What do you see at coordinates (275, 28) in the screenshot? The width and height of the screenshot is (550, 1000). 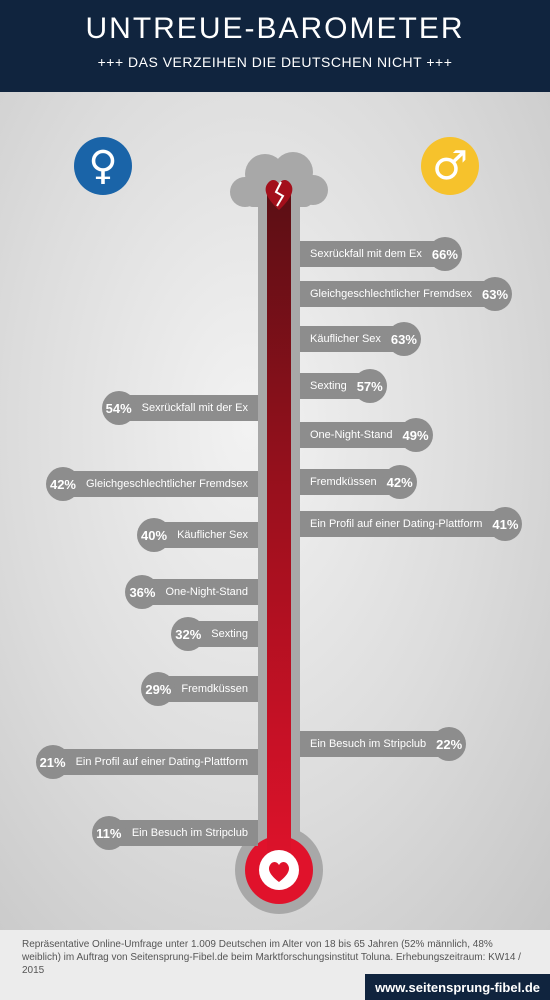 I see `page-title: UNTREUE-BAROMETER` at bounding box center [275, 28].